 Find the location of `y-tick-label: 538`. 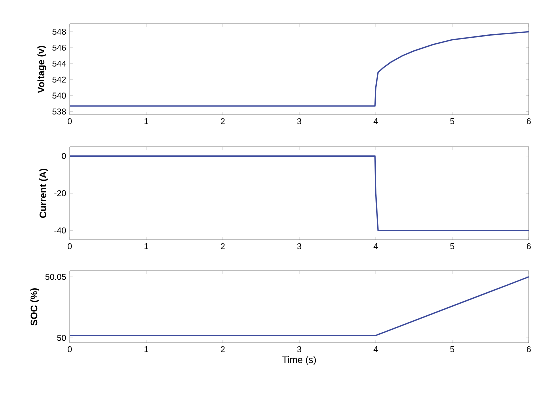

y-tick-label: 538 is located at coordinates (59, 111).